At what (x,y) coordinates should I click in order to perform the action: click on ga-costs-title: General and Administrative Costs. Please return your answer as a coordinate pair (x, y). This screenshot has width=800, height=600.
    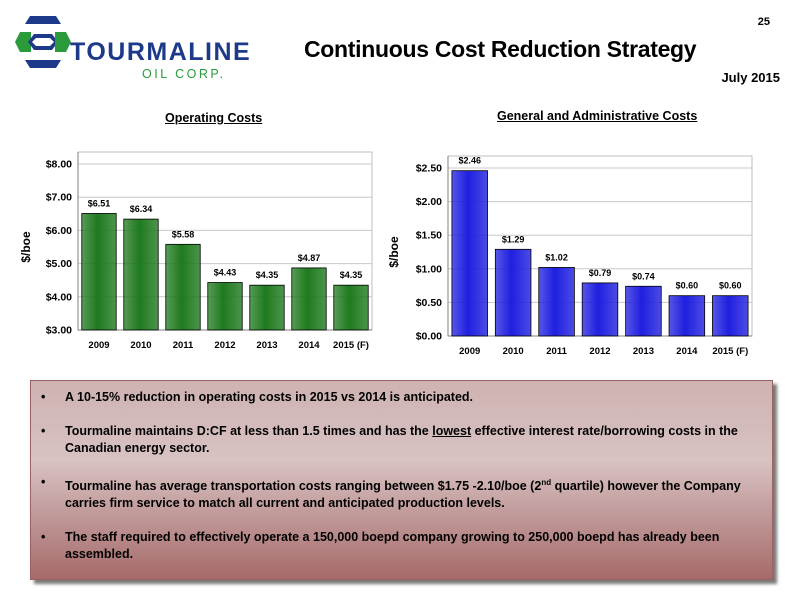
    Looking at the image, I should click on (597, 116).